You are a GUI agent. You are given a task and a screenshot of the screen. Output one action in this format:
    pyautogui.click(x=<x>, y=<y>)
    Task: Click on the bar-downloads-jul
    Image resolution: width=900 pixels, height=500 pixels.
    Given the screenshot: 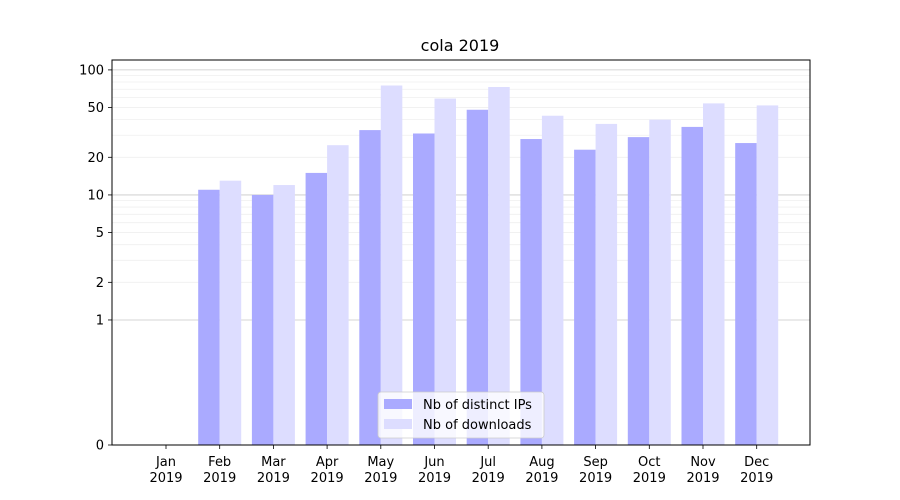 What is the action you would take?
    pyautogui.click(x=499, y=265)
    